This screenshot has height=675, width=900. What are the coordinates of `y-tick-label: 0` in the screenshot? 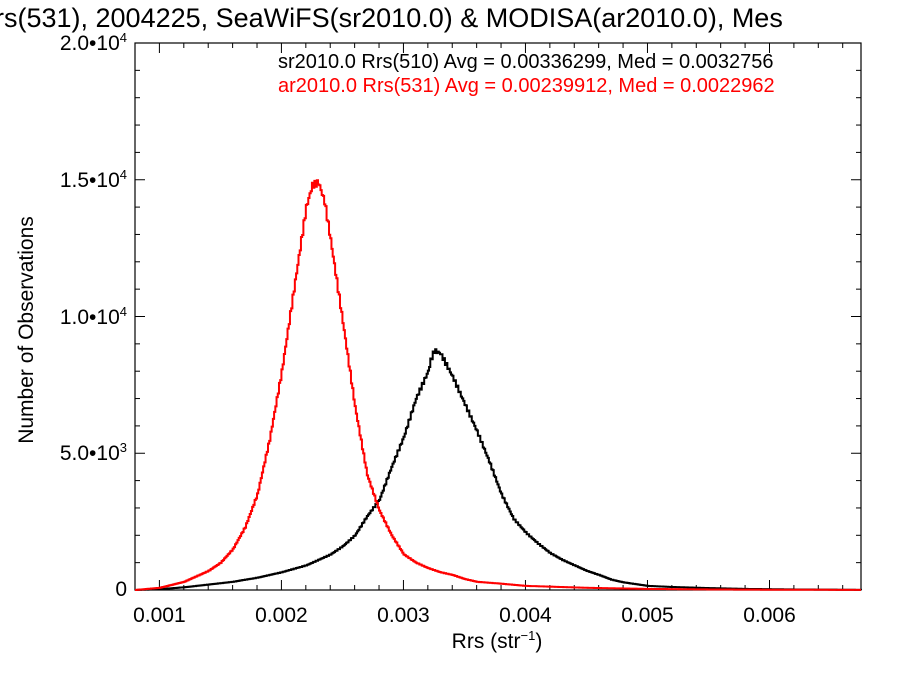 It's located at (121, 590).